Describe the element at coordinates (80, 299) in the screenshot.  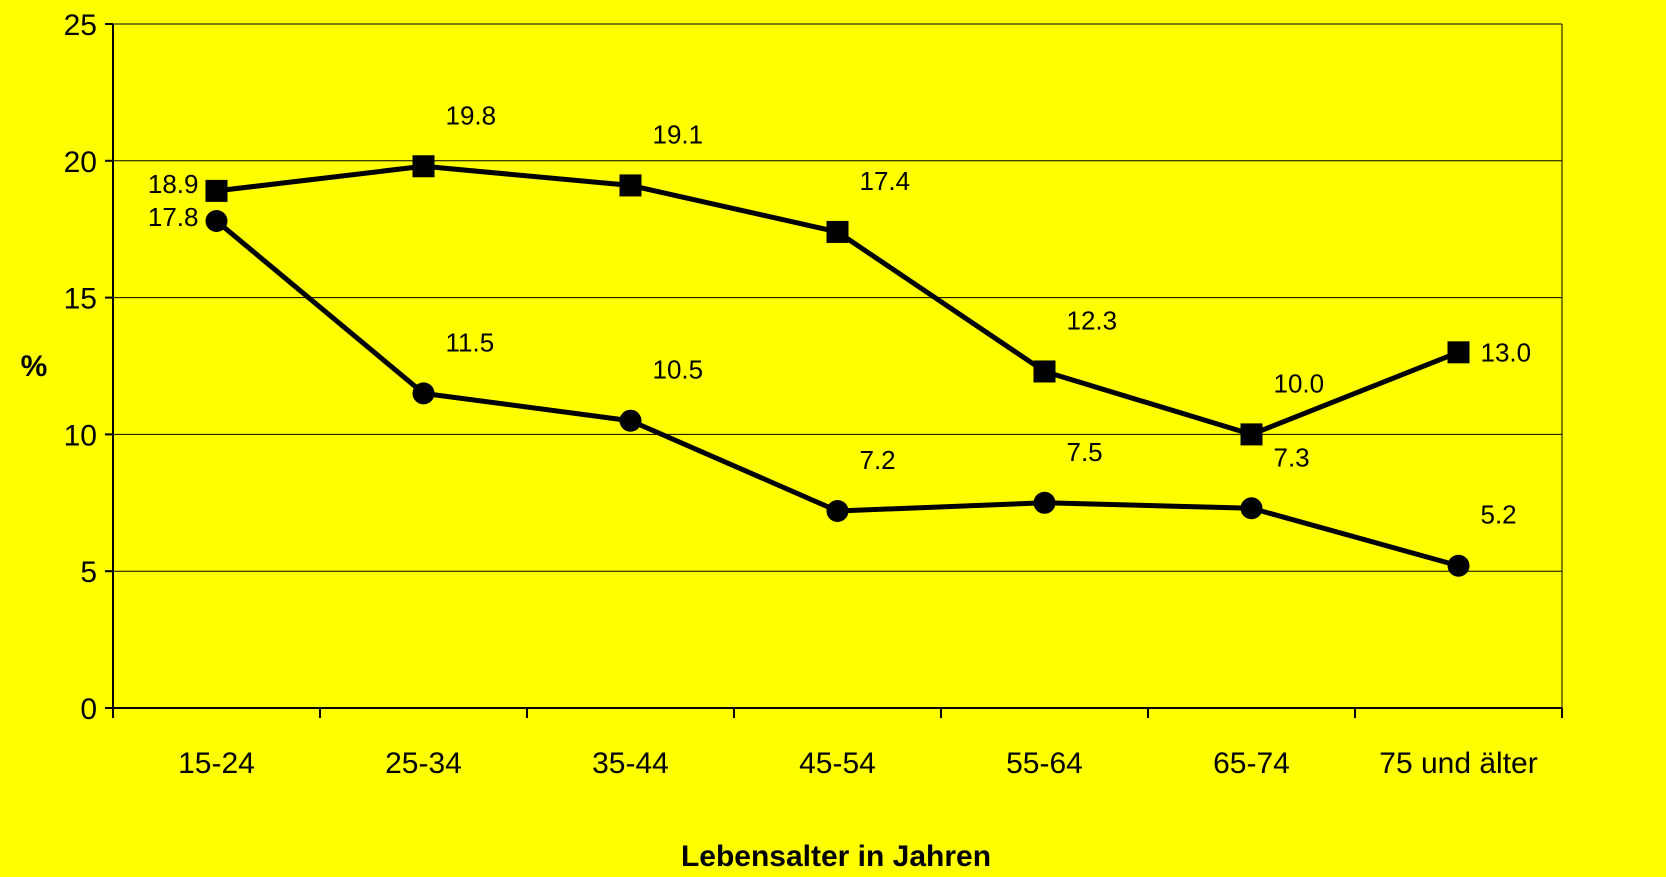
I see `y-tick-label: 15` at that location.